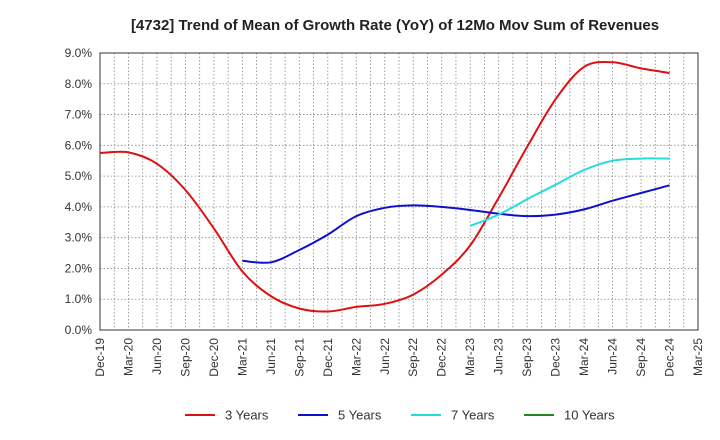  Describe the element at coordinates (400, 415) in the screenshot. I see `legend: 3 Years 5 Years 7 Years 10 Years` at that location.